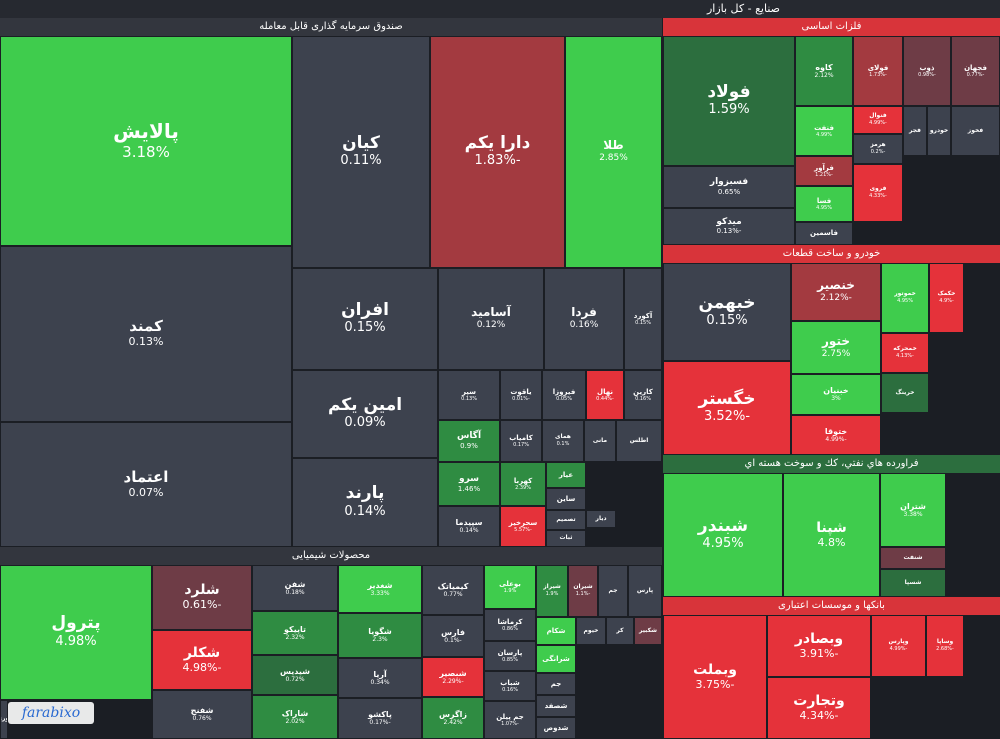  I want to click on tile-kheringk: خرینگ, so click(905, 393).